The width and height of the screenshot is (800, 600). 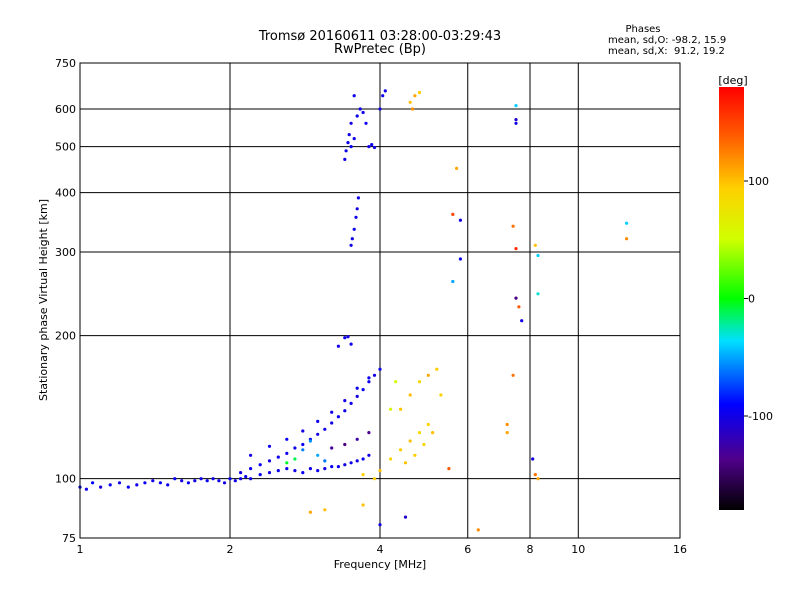 I want to click on y-tick-label: 300, so click(x=65, y=252).